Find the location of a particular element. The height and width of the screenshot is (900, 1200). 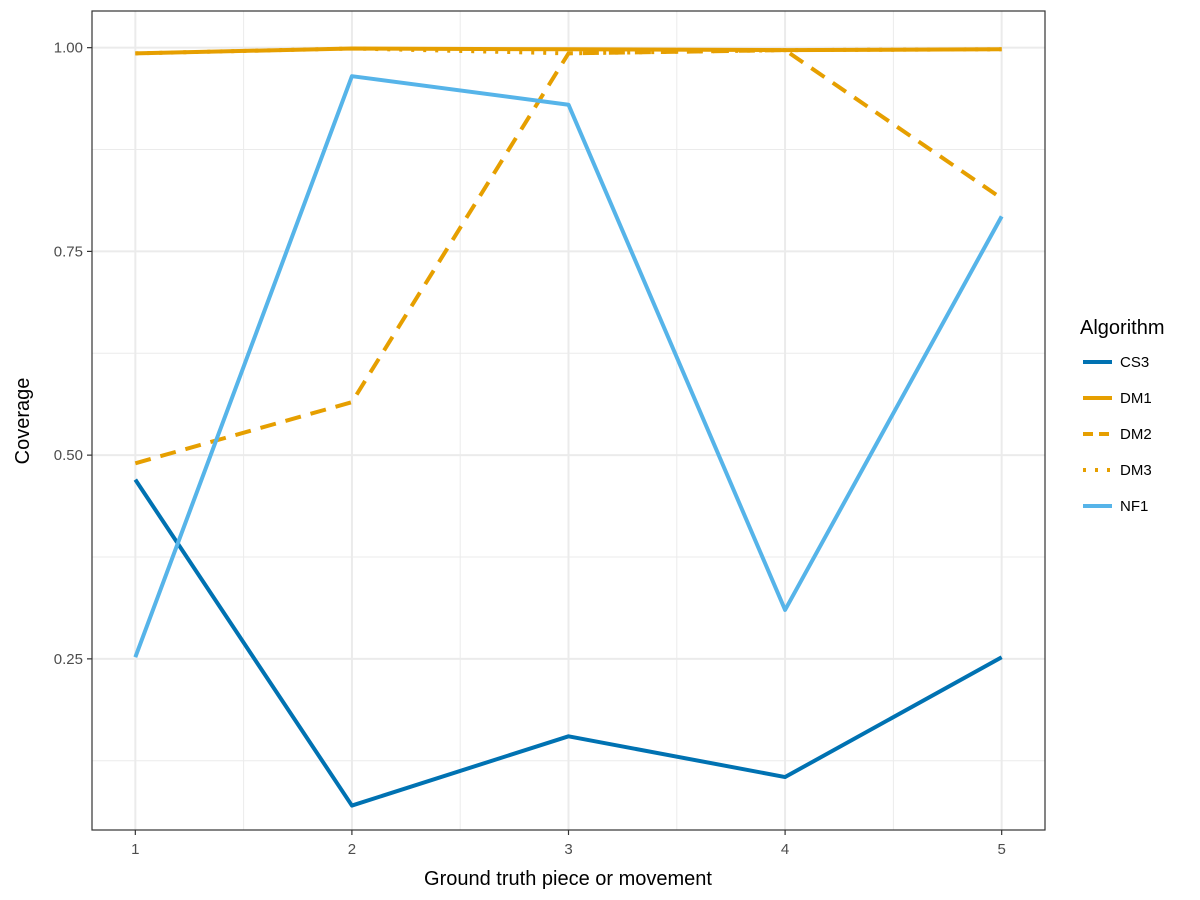

x-tick-label: 2 is located at coordinates (352, 849).